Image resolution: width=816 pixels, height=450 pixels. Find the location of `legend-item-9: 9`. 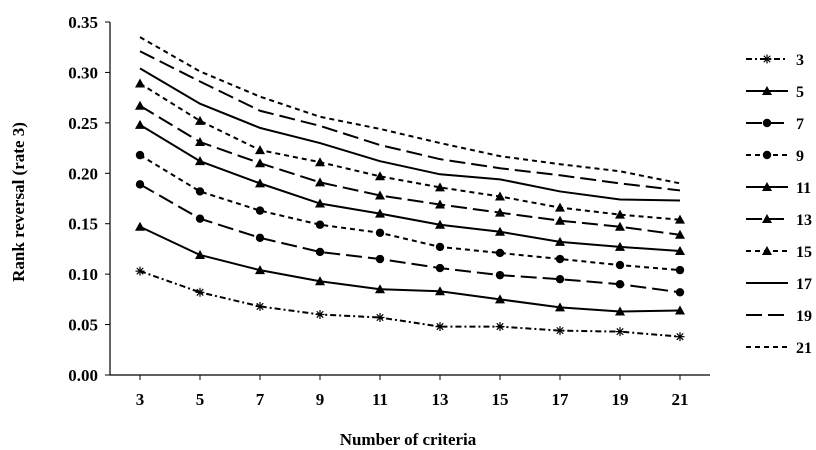

legend-item-9: 9 is located at coordinates (775, 156).